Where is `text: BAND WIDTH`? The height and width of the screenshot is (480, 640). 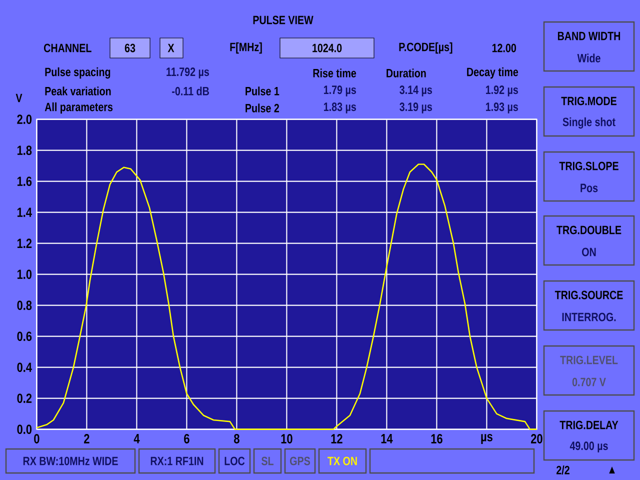 text: BAND WIDTH is located at coordinates (589, 36).